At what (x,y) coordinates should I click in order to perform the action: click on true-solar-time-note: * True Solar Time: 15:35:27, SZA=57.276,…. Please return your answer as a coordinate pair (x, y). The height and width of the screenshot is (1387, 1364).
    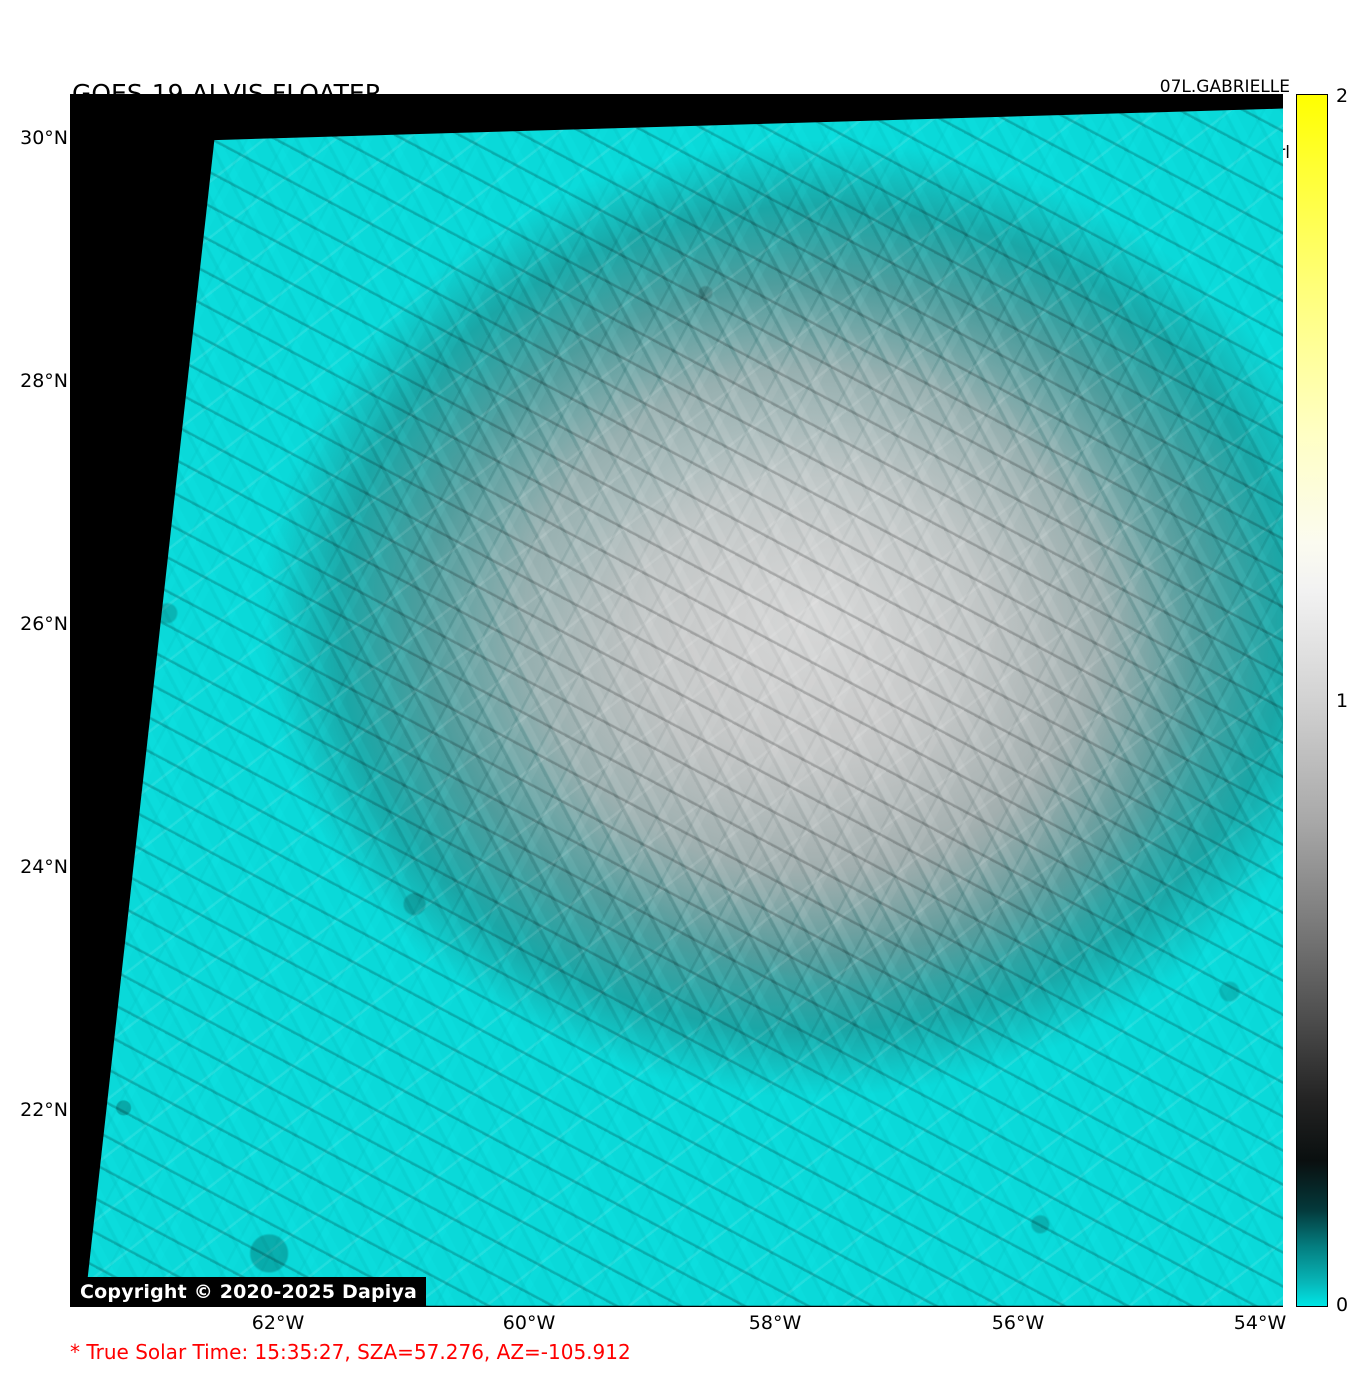
    Looking at the image, I should click on (350, 1352).